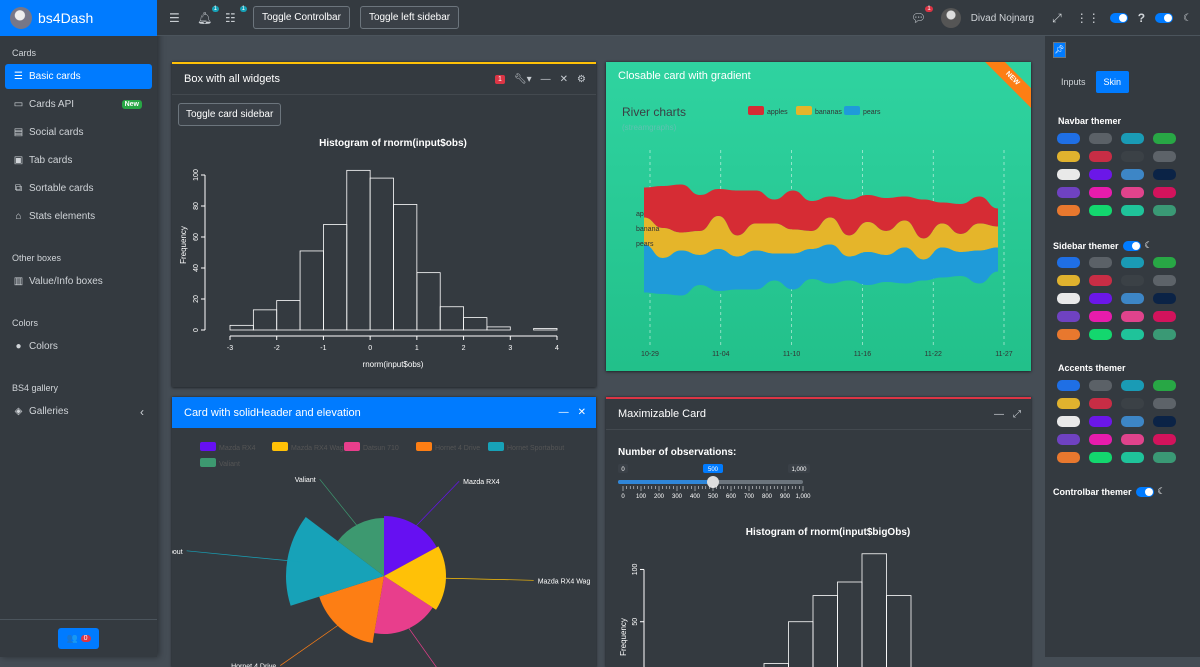 This screenshot has width=1200, height=667. I want to click on sidebar-item-stats-elements: ⌂ Stats elements, so click(78, 216).